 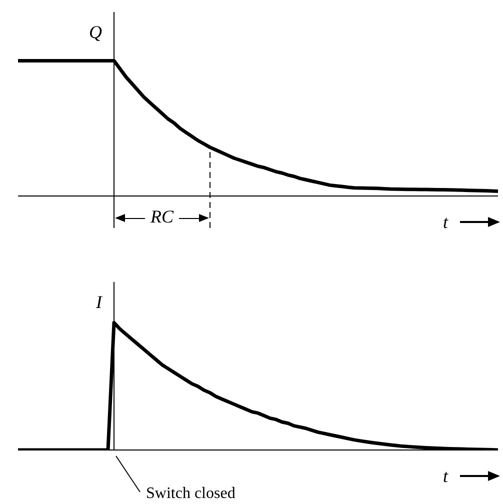 What do you see at coordinates (95, 32) in the screenshot?
I see `y-axis-title: Q` at bounding box center [95, 32].